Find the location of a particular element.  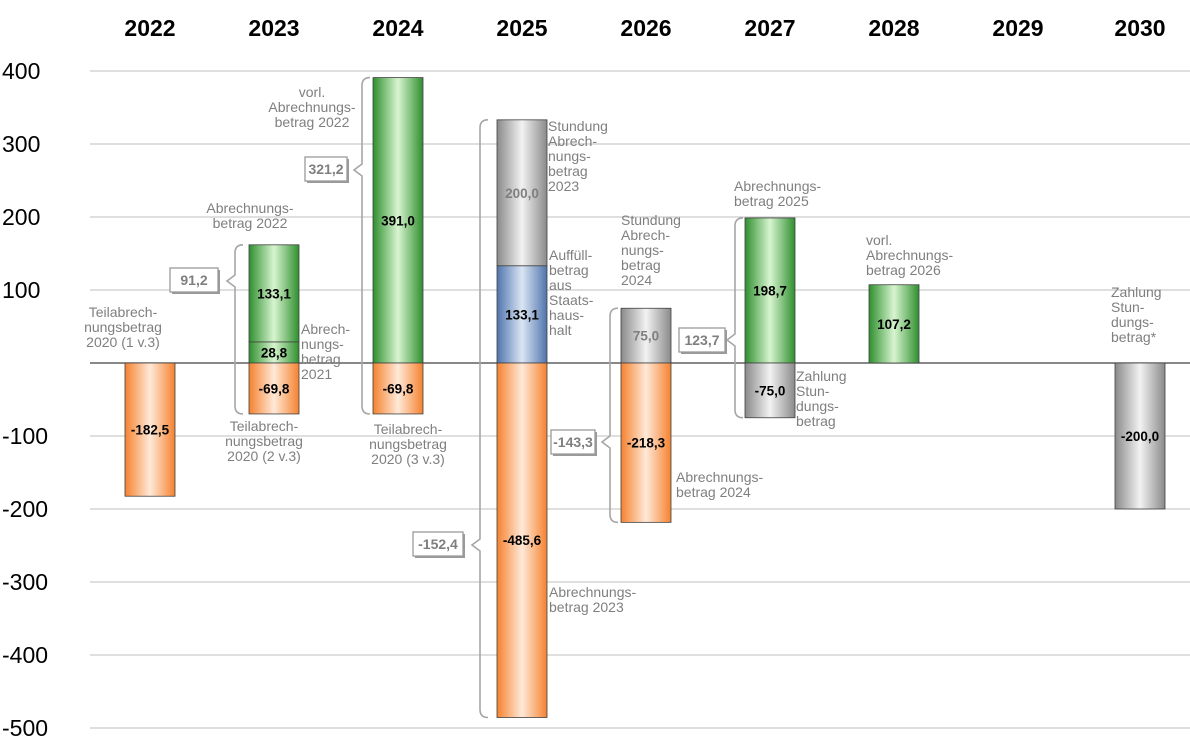

bar-value-label: -69,8 is located at coordinates (274, 388).